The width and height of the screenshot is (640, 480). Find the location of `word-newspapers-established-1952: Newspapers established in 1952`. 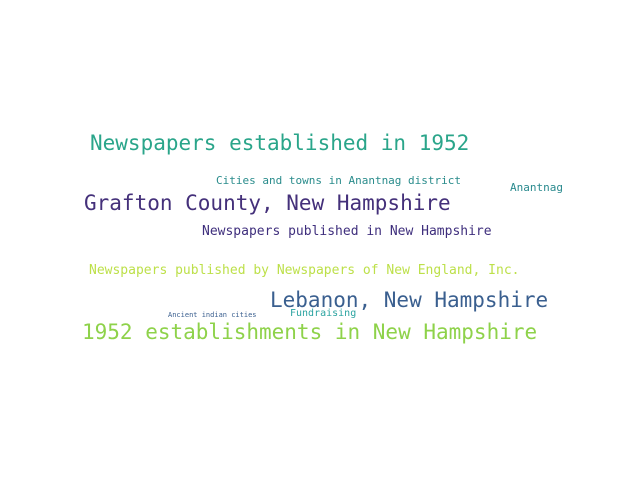

word-newspapers-established-1952: Newspapers established in 1952 is located at coordinates (280, 143).